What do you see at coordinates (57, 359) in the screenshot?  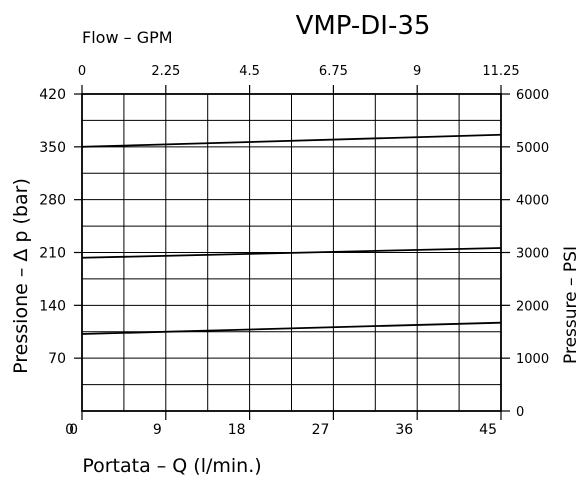 I see `y-tick-label: 70` at bounding box center [57, 359].